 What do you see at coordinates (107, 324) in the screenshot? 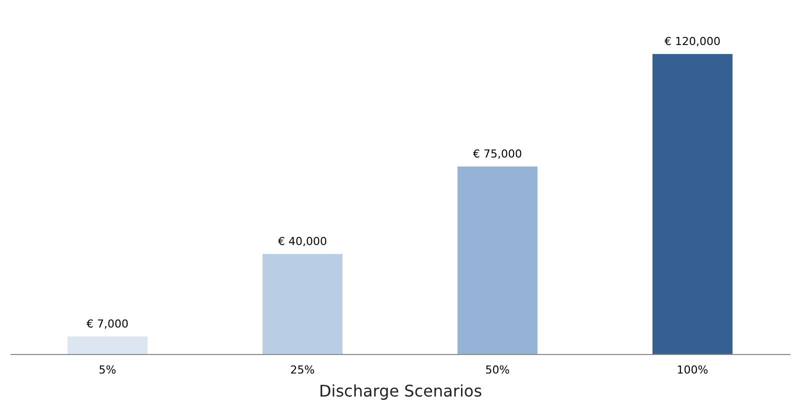
I see `data-label: € 7,000` at bounding box center [107, 324].